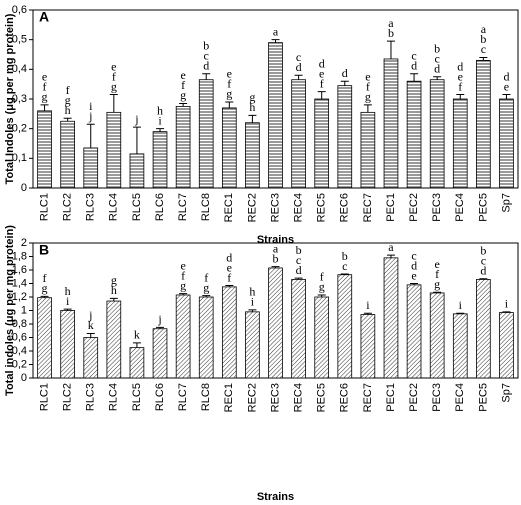 This screenshot has width=521, height=505. Describe the element at coordinates (414, 397) in the screenshot. I see `x-tick-label: PEC2` at that location.